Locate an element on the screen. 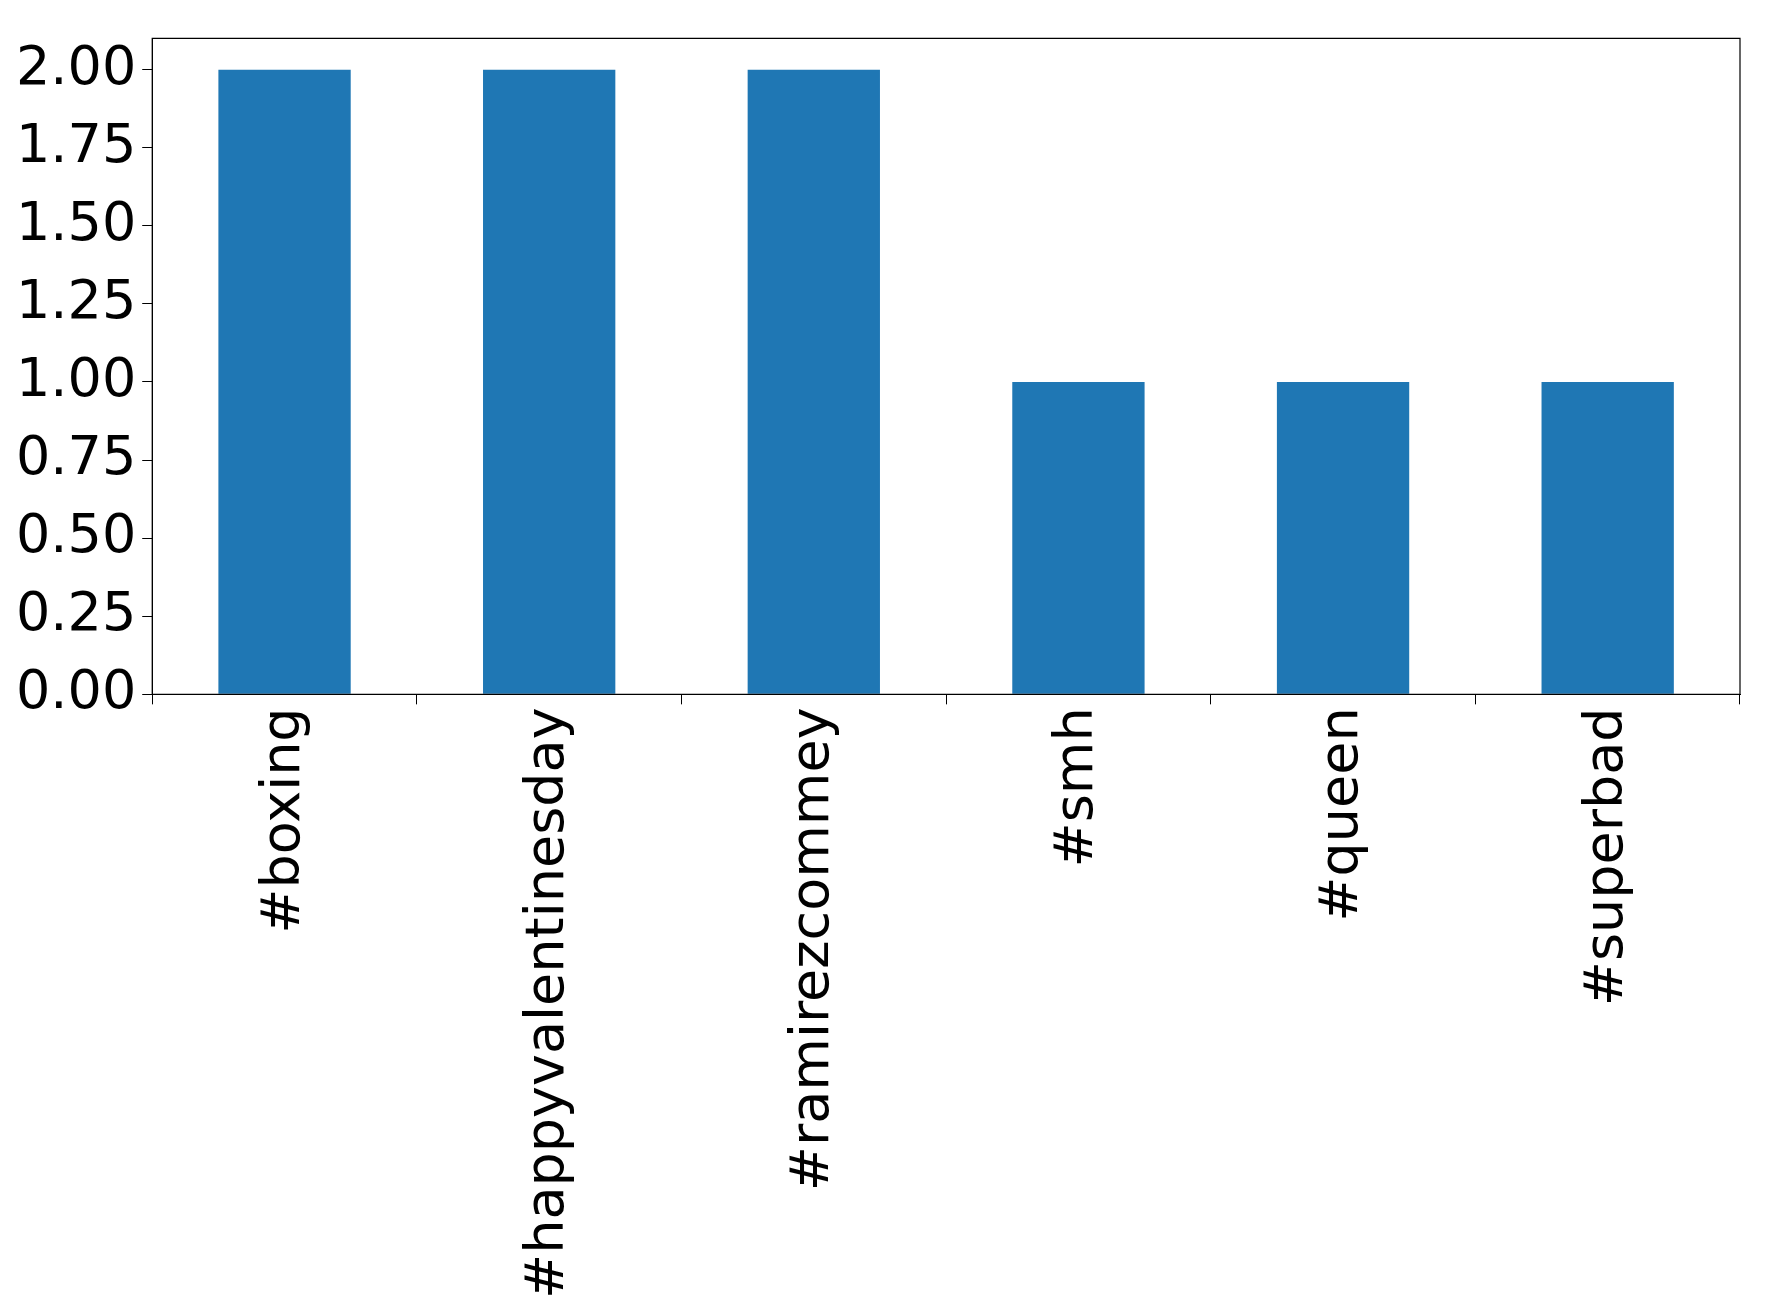 The image size is (1778, 1312). x-tick-label: #superbad is located at coordinates (1603, 857).